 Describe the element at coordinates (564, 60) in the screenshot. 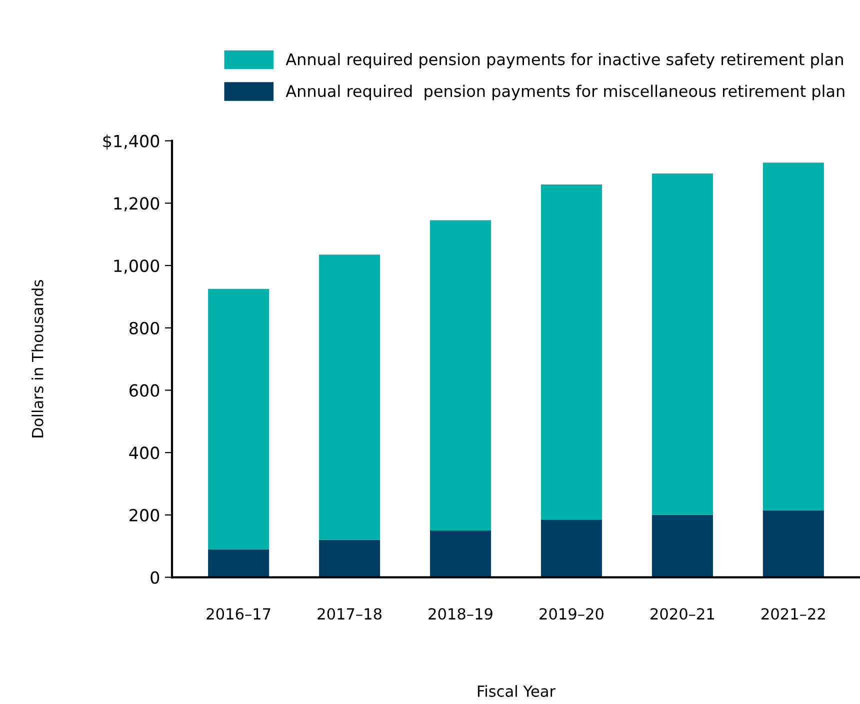

I see `legend-label: Annual required pension payments for inactive safety retirement plan` at that location.